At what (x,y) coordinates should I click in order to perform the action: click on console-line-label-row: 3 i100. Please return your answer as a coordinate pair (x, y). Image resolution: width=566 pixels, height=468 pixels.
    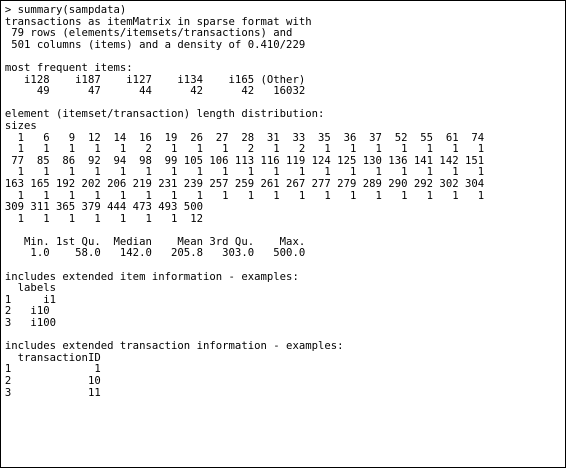
    Looking at the image, I should click on (275, 323).